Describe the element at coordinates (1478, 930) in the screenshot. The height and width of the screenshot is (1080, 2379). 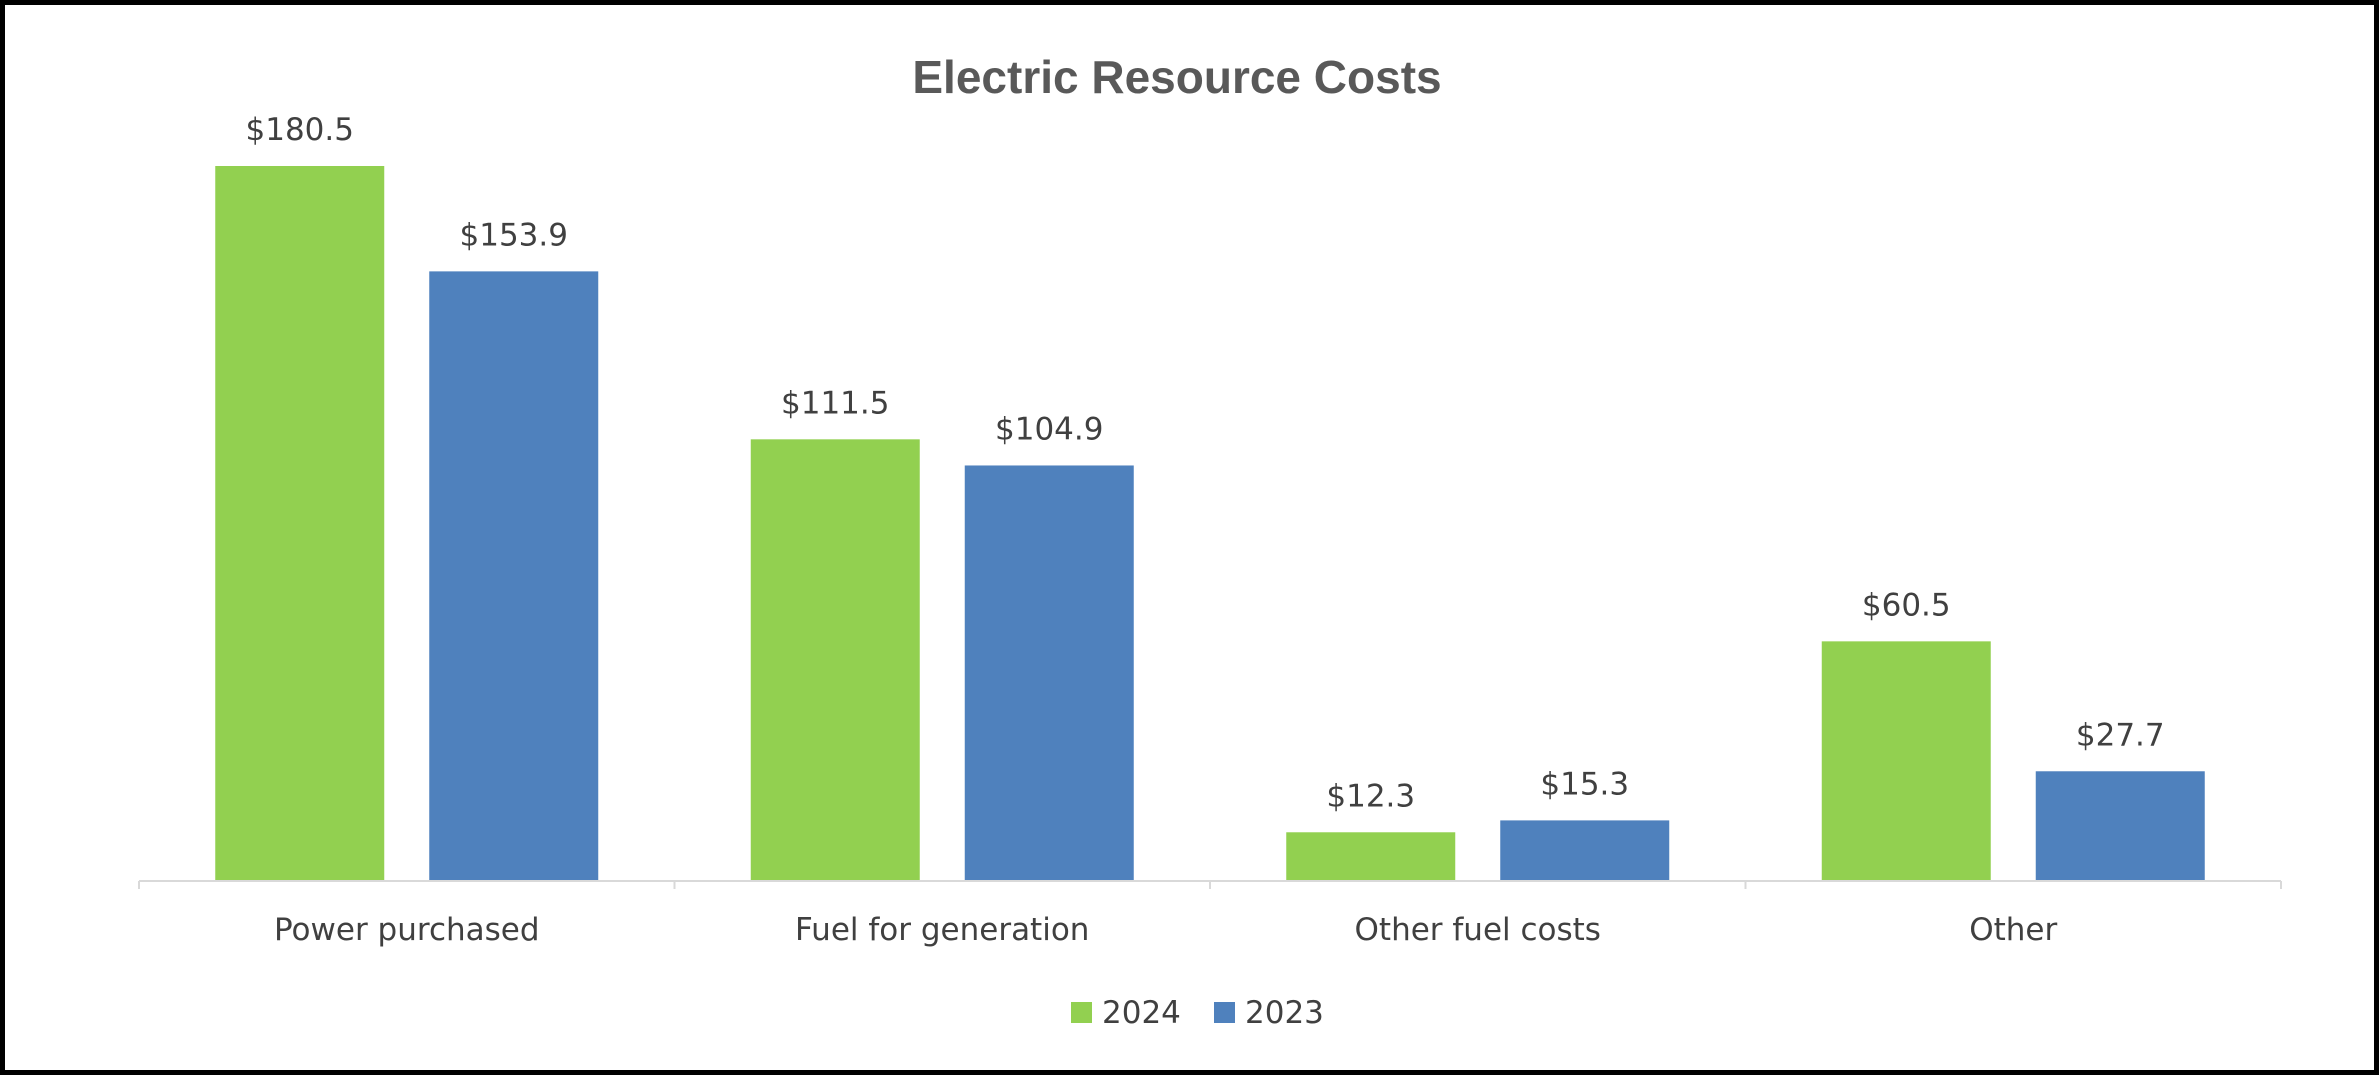
I see `x-tick-label: Other fuel costs` at that location.